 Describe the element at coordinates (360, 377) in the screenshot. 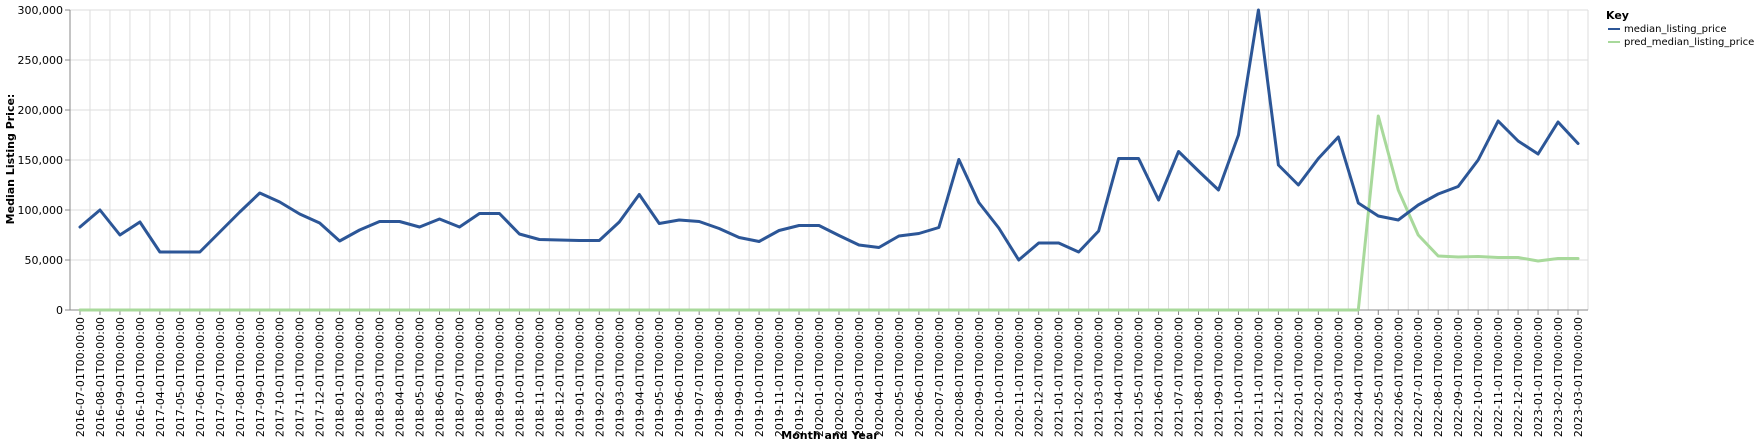

I see `x-tick-label: 2018-02-01T00:00:00` at that location.